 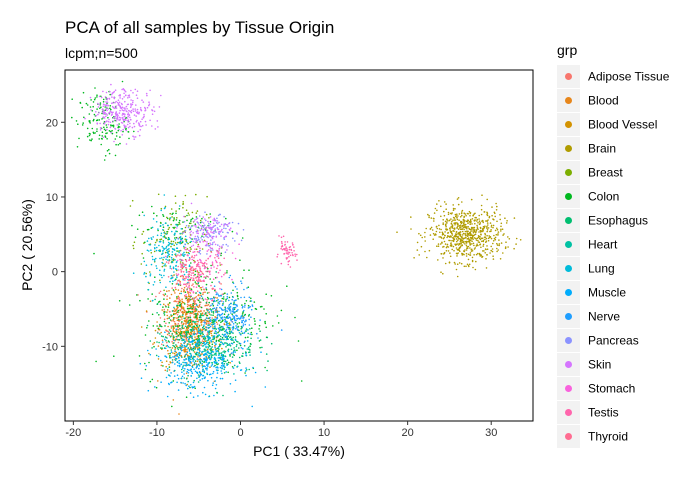 I want to click on legend-key-marker, so click(x=568, y=316).